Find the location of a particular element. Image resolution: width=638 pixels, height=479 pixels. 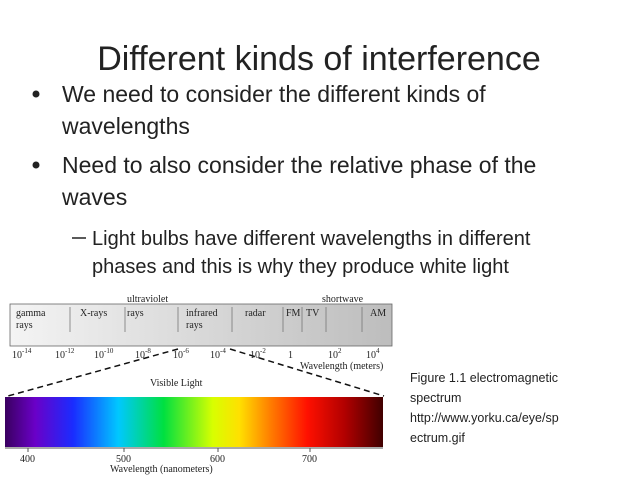

band-label: gamma is located at coordinates (31, 313).